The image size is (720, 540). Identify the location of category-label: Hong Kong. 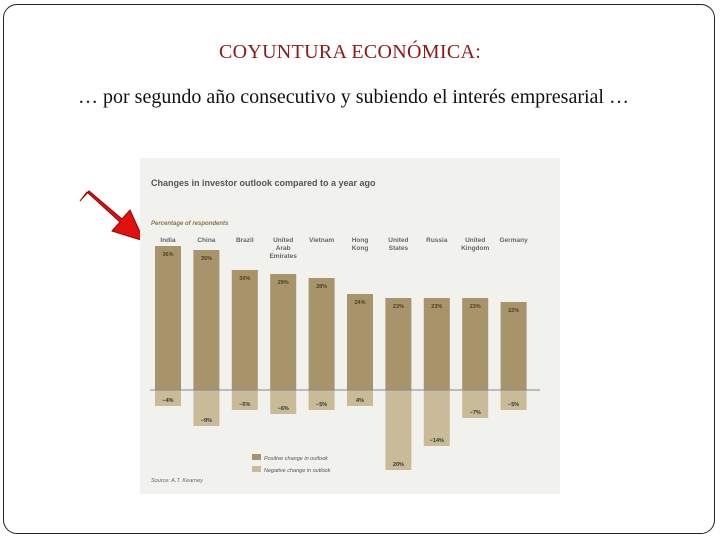
(360, 244).